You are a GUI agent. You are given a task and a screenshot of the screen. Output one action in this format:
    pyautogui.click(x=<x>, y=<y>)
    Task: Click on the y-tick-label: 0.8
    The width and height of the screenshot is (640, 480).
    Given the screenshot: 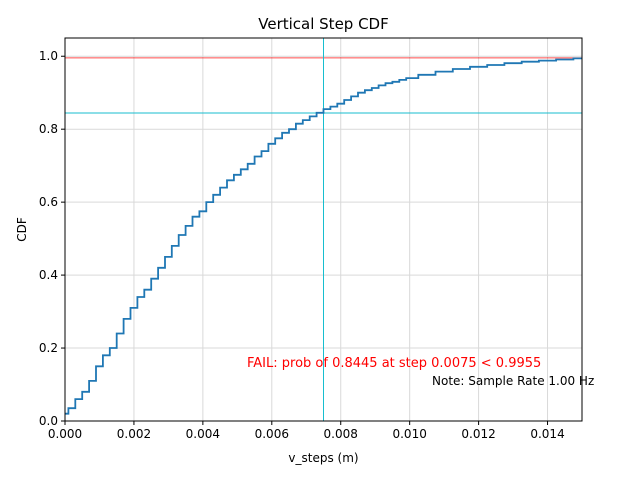 What is the action you would take?
    pyautogui.click(x=48, y=129)
    